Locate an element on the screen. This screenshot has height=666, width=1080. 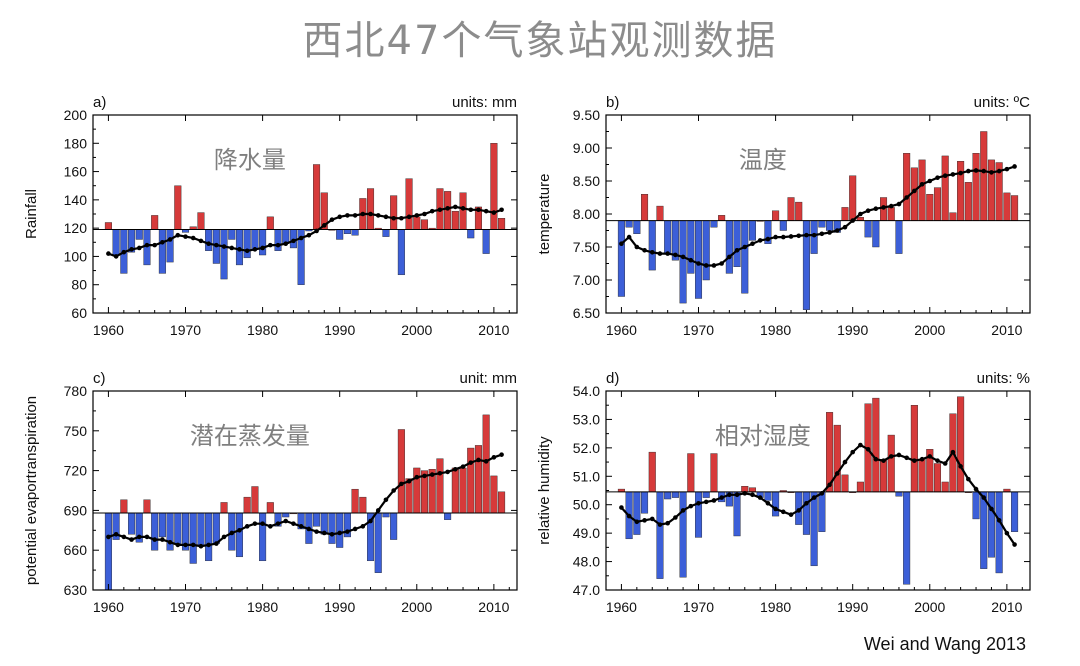
bar-2001 is located at coordinates (937, 204).